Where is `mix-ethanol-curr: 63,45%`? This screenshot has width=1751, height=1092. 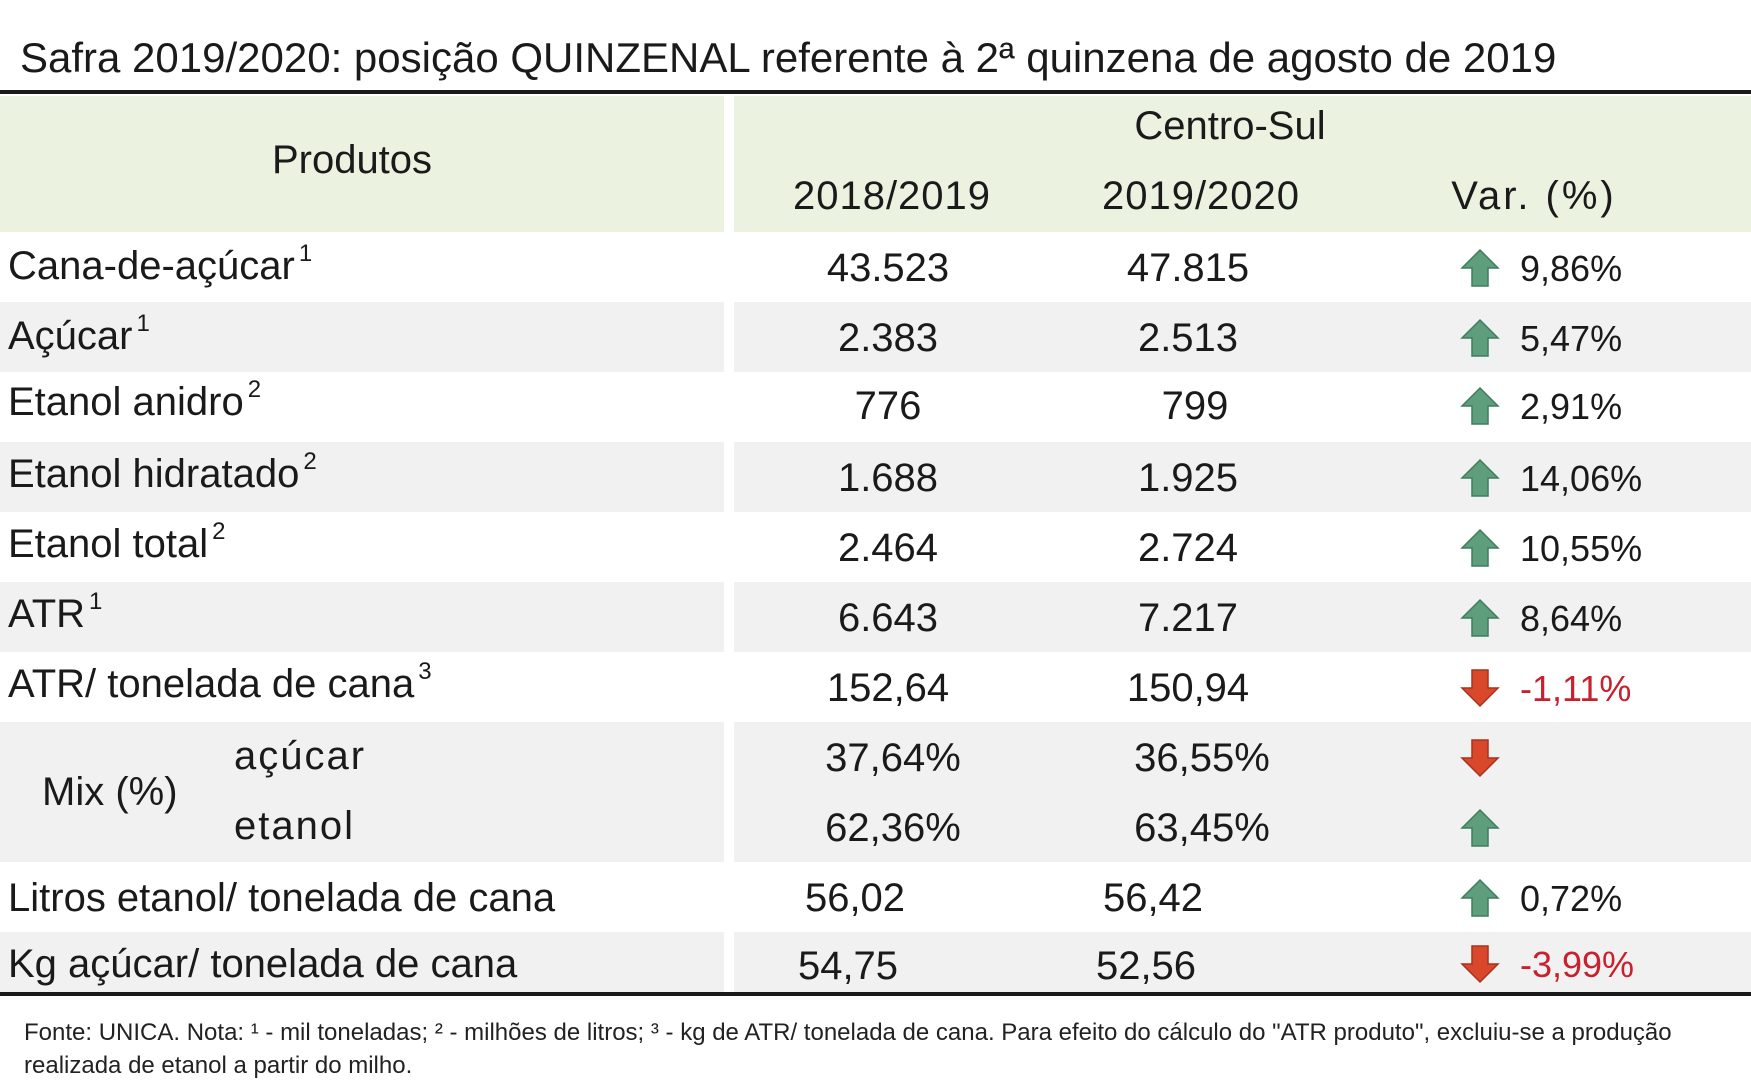 mix-ethanol-curr: 63,45% is located at coordinates (1202, 828).